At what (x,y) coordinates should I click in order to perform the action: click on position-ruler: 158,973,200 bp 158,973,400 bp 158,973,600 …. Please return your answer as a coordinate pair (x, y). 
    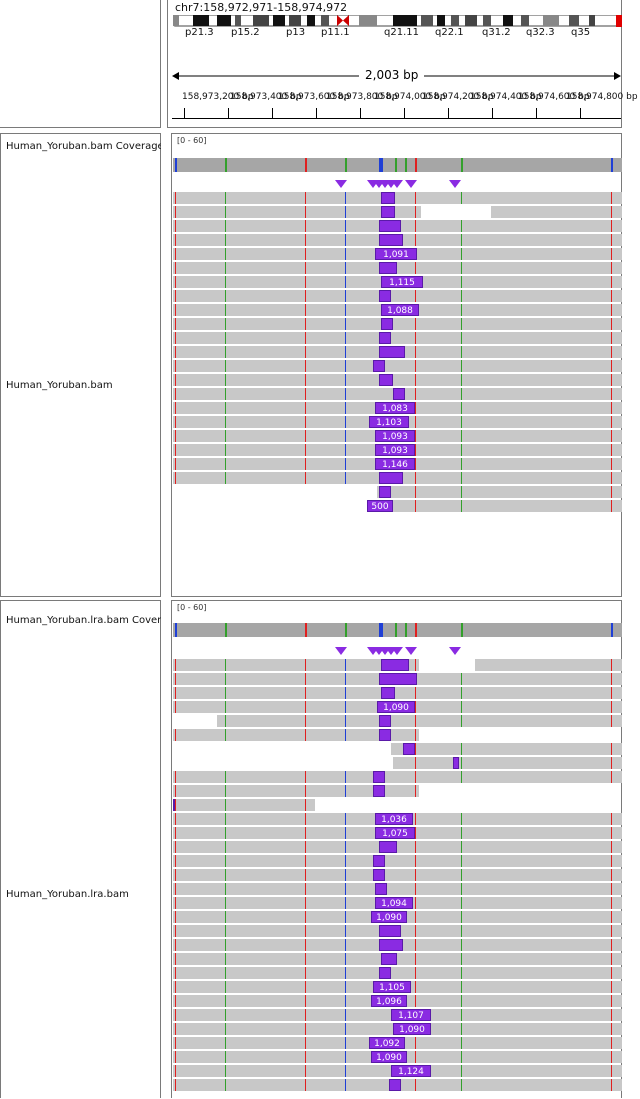
    Looking at the image, I should click on (405, 107).